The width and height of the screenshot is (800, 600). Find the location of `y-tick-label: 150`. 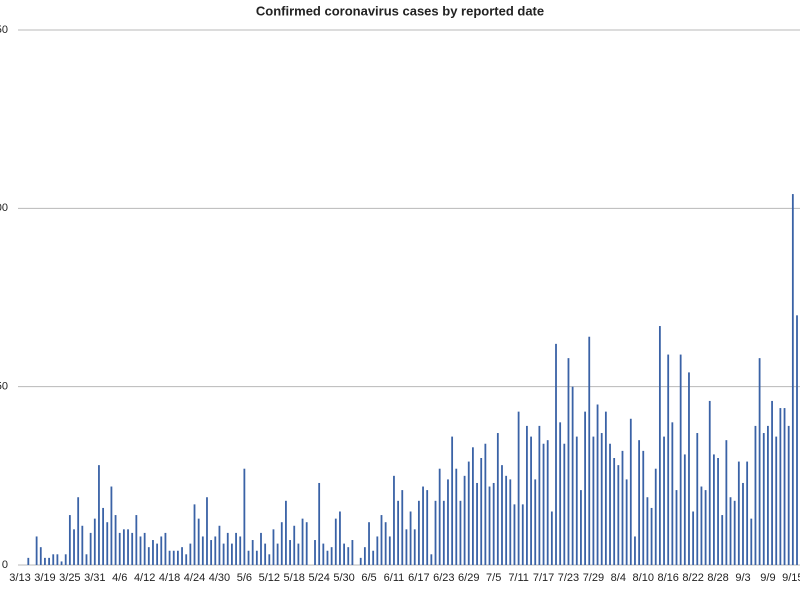

y-tick-label: 150 is located at coordinates (4, 30).